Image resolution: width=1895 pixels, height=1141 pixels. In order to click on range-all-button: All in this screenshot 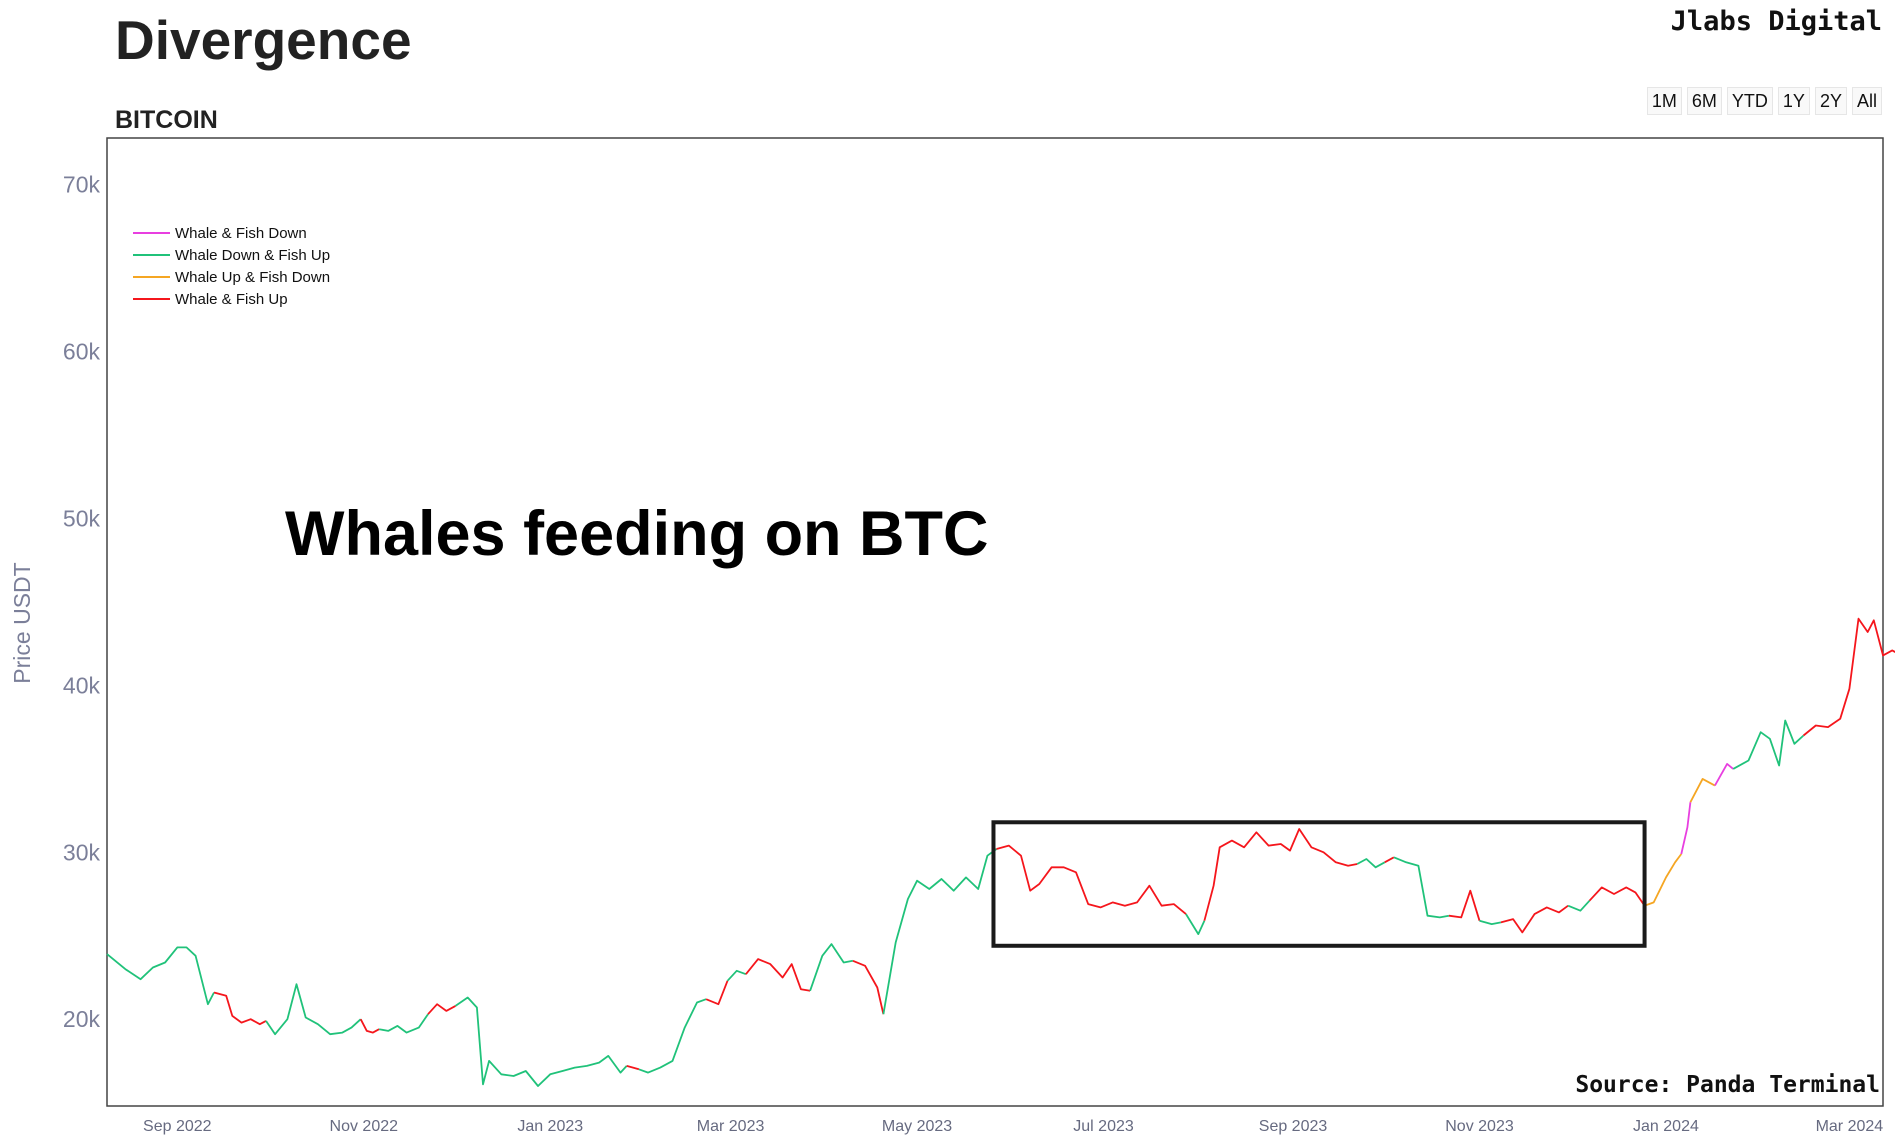, I will do `click(1866, 101)`.